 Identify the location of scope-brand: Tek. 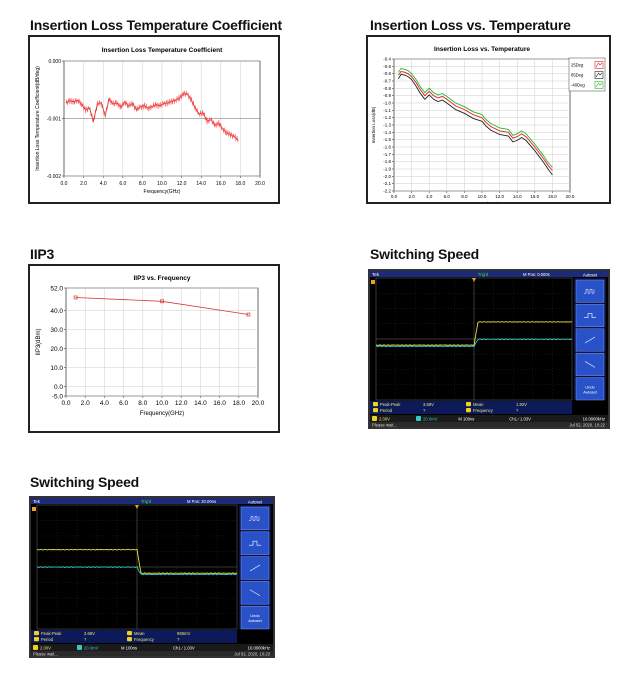
(376, 274).